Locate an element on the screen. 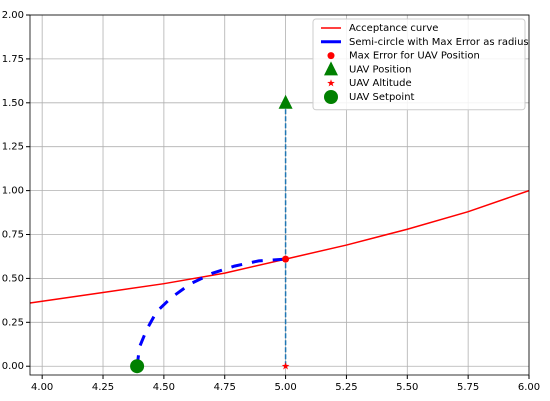  x-tick-label: 5.25 is located at coordinates (346, 387).